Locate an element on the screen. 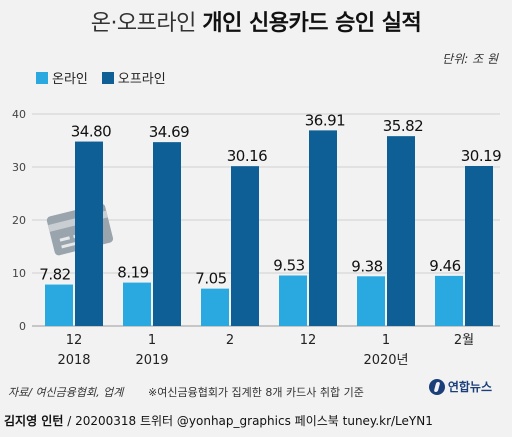 The image size is (512, 437). legend-item-offline: 오프라인 is located at coordinates (133, 77).